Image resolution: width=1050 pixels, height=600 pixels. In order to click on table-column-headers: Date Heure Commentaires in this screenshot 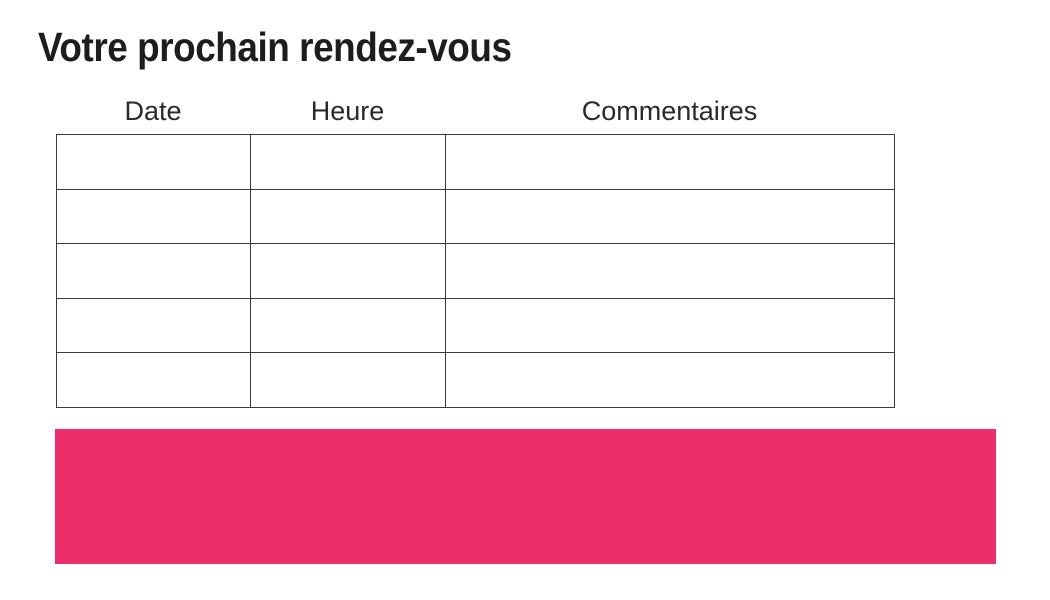, I will do `click(525, 111)`.